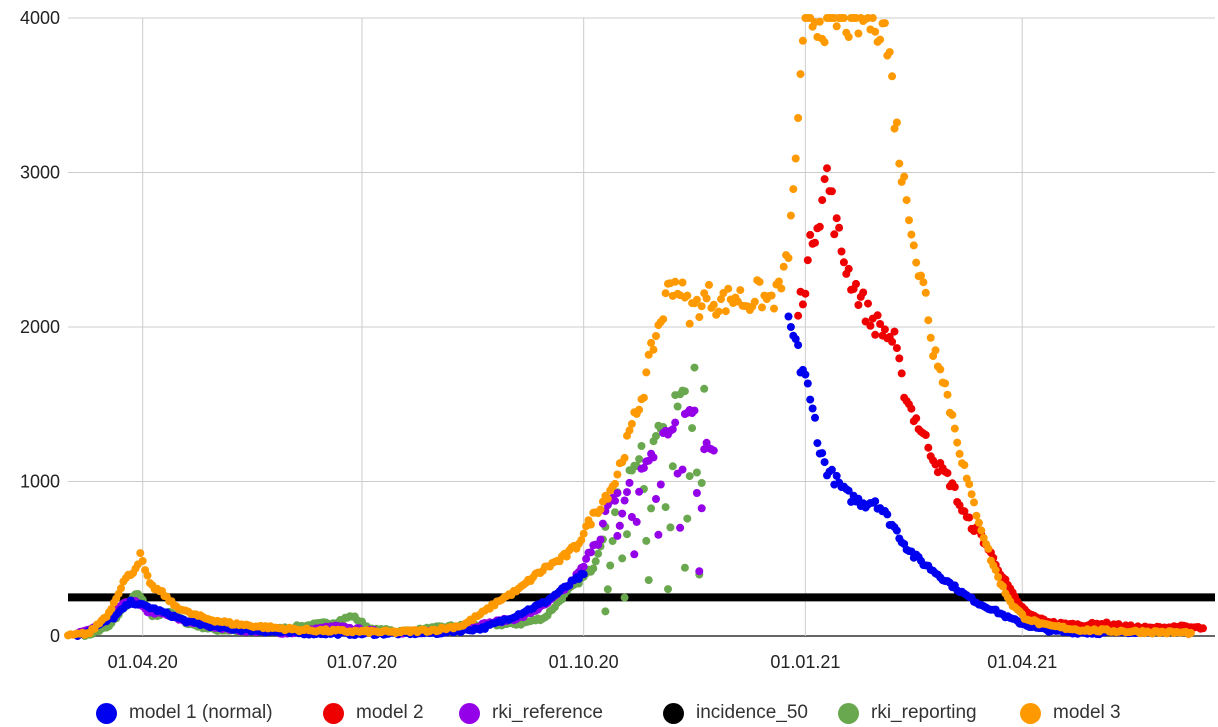 The width and height of the screenshot is (1218, 727). What do you see at coordinates (1022, 662) in the screenshot?
I see `x-tick-label: 01.04.21` at bounding box center [1022, 662].